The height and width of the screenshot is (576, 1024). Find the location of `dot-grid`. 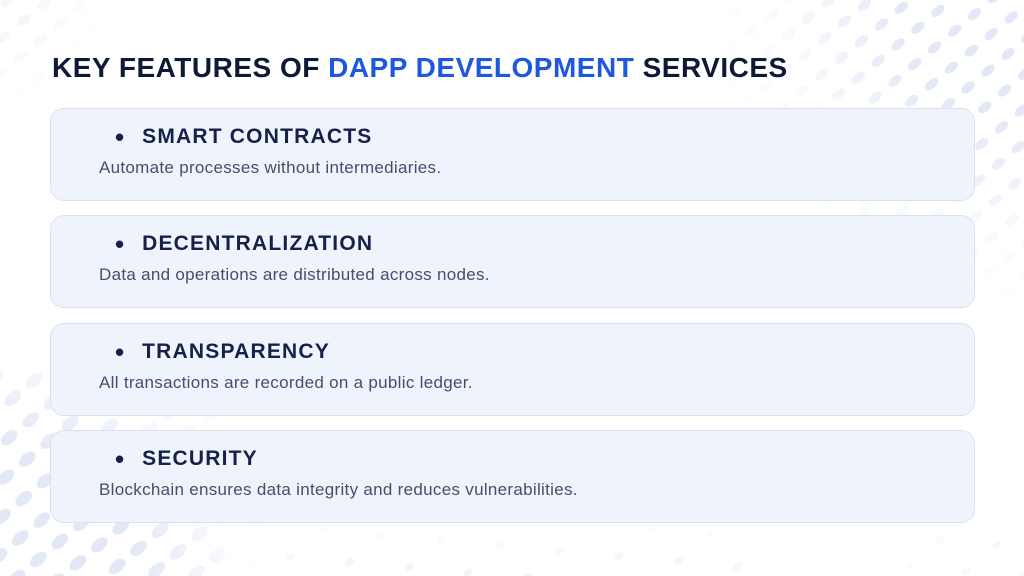

dot-grid is located at coordinates (510, 552).